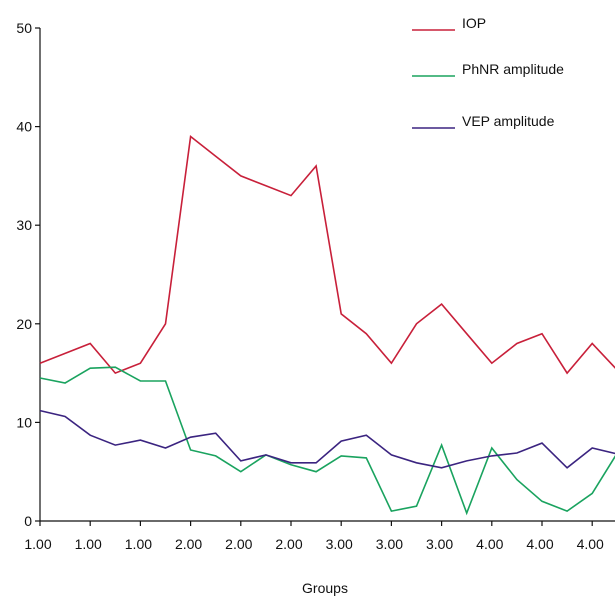  I want to click on y-axis: 0 10 20 30 40 50, so click(28, 274).